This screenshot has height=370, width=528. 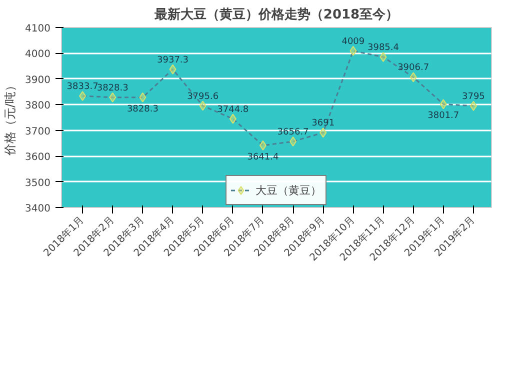 I want to click on y-tick-label: 3400, so click(x=38, y=209).